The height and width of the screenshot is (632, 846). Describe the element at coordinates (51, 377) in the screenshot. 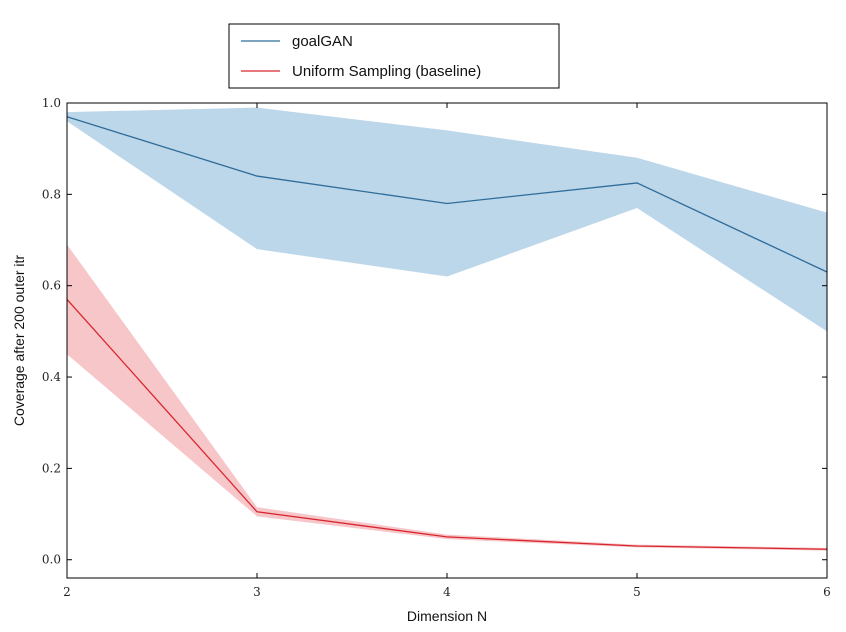

I see `y-tick-label: 0.4` at that location.